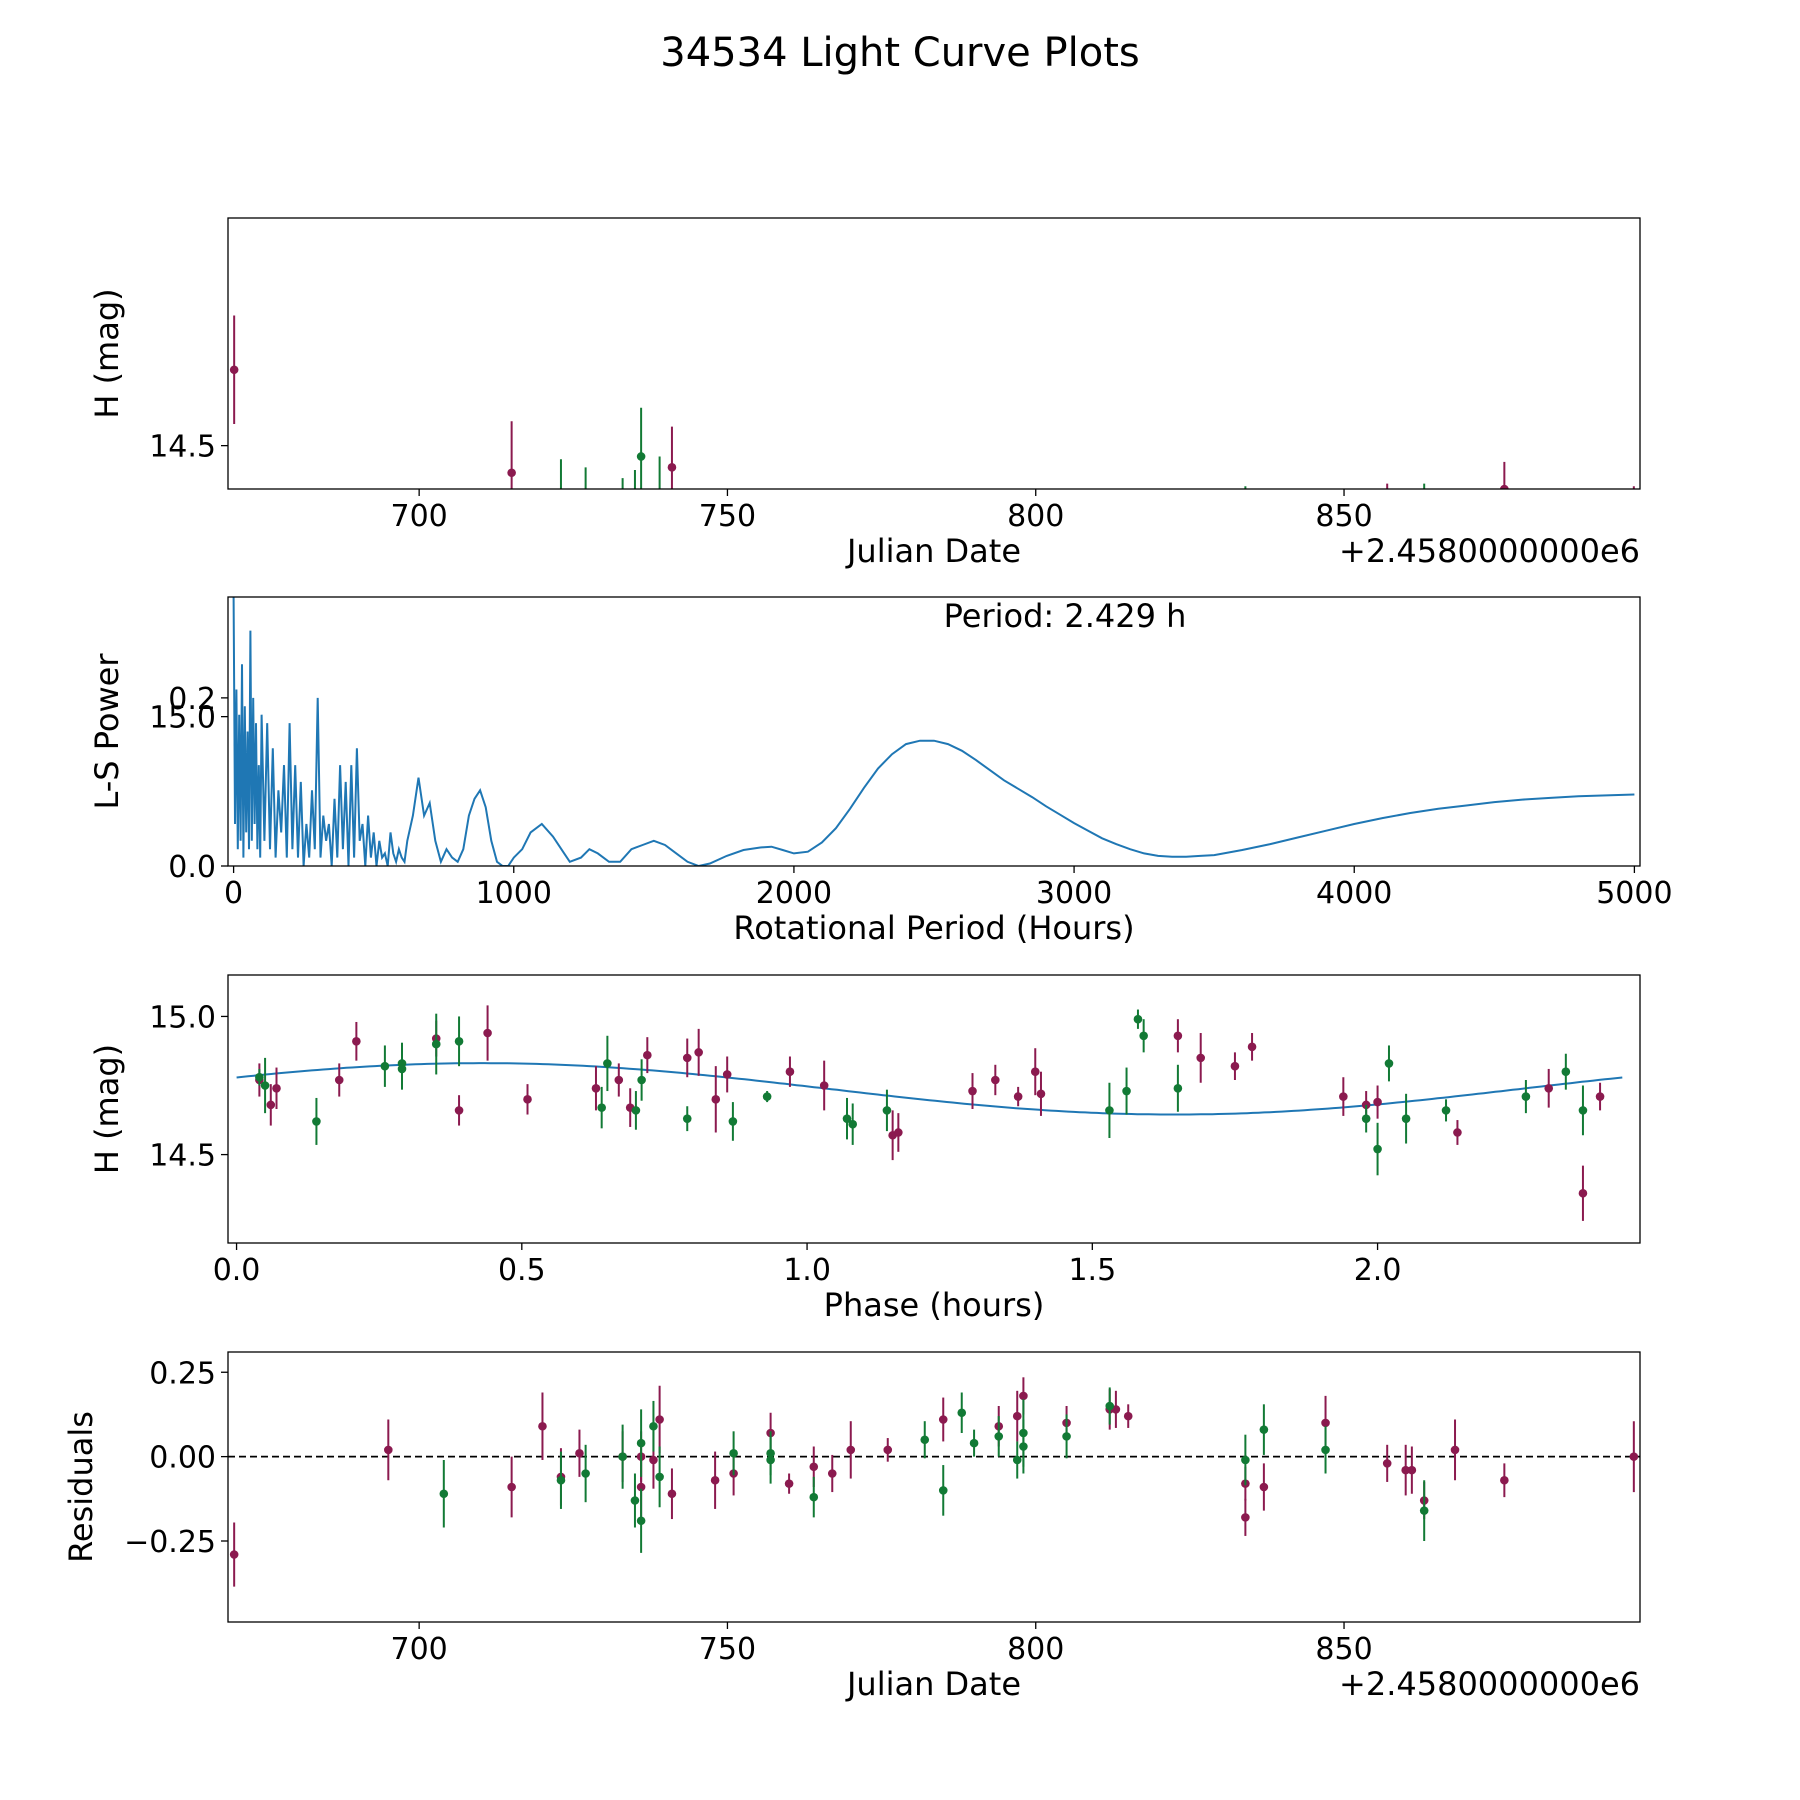 The image size is (1800, 1800). I want to click on periodogram-axes-frame, so click(934, 731).